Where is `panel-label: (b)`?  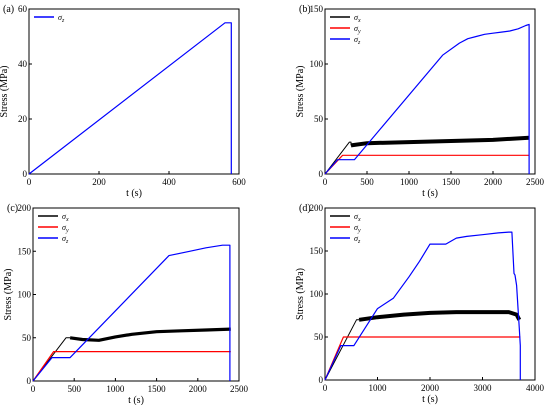 panel-label: (b) is located at coordinates (305, 9).